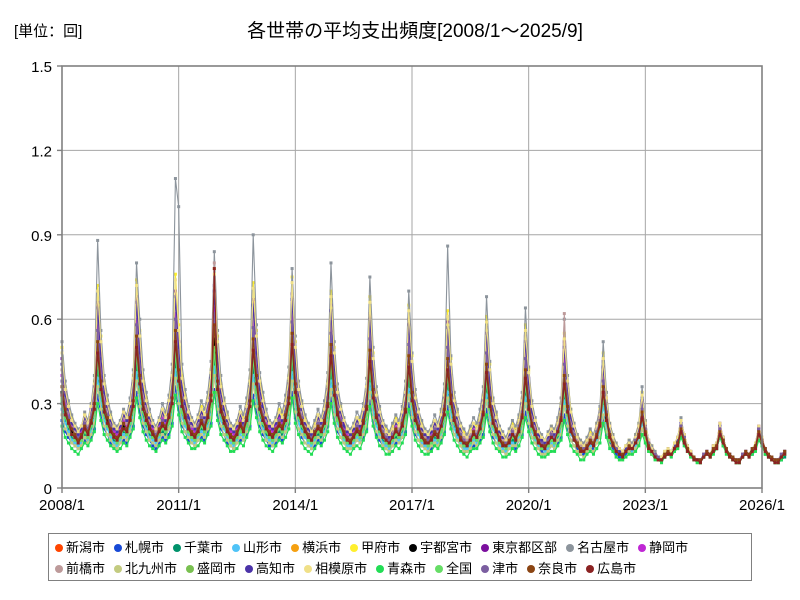  What do you see at coordinates (413, 547) in the screenshot?
I see `legend-marker-icon` at bounding box center [413, 547].